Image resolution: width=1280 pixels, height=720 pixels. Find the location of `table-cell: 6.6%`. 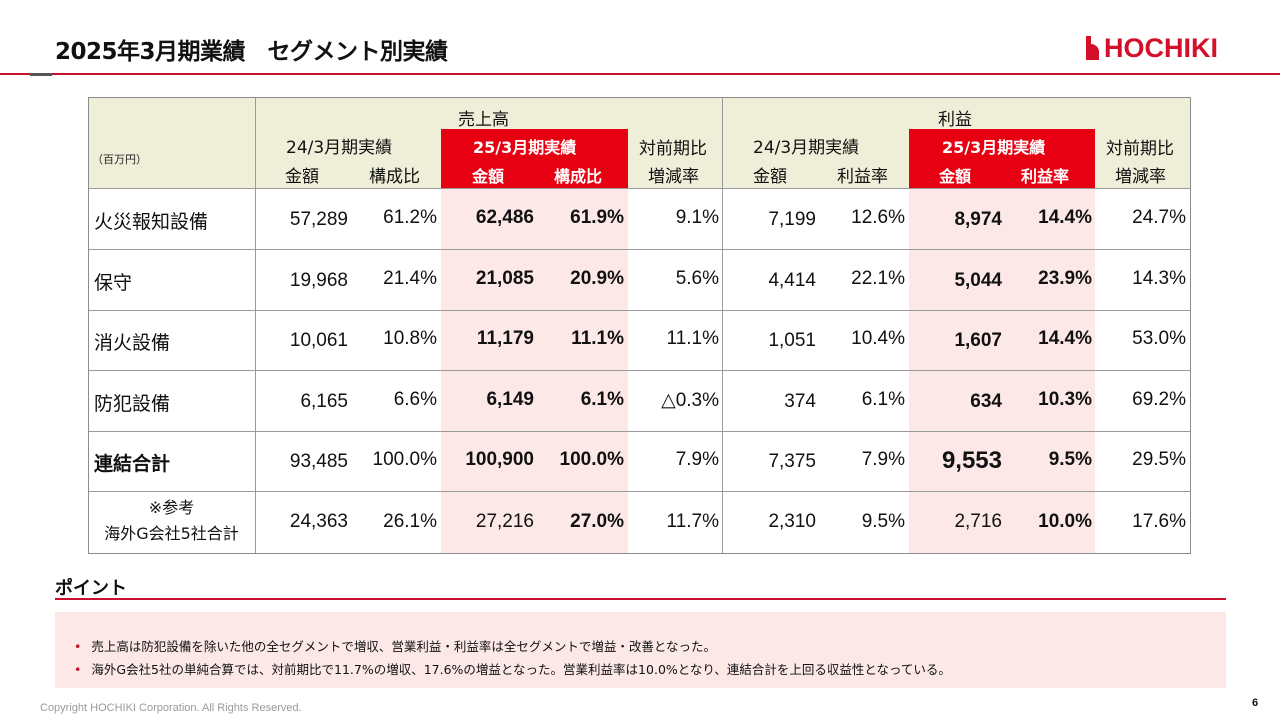

table-cell: 6.6% is located at coordinates (415, 399).